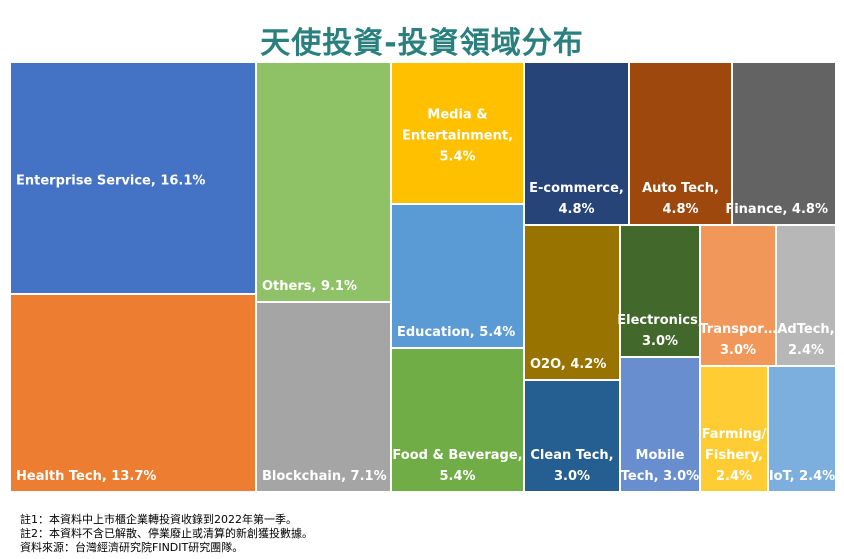  Describe the element at coordinates (422, 43) in the screenshot. I see `chart-title: 天使投資-投資領域分布` at that location.